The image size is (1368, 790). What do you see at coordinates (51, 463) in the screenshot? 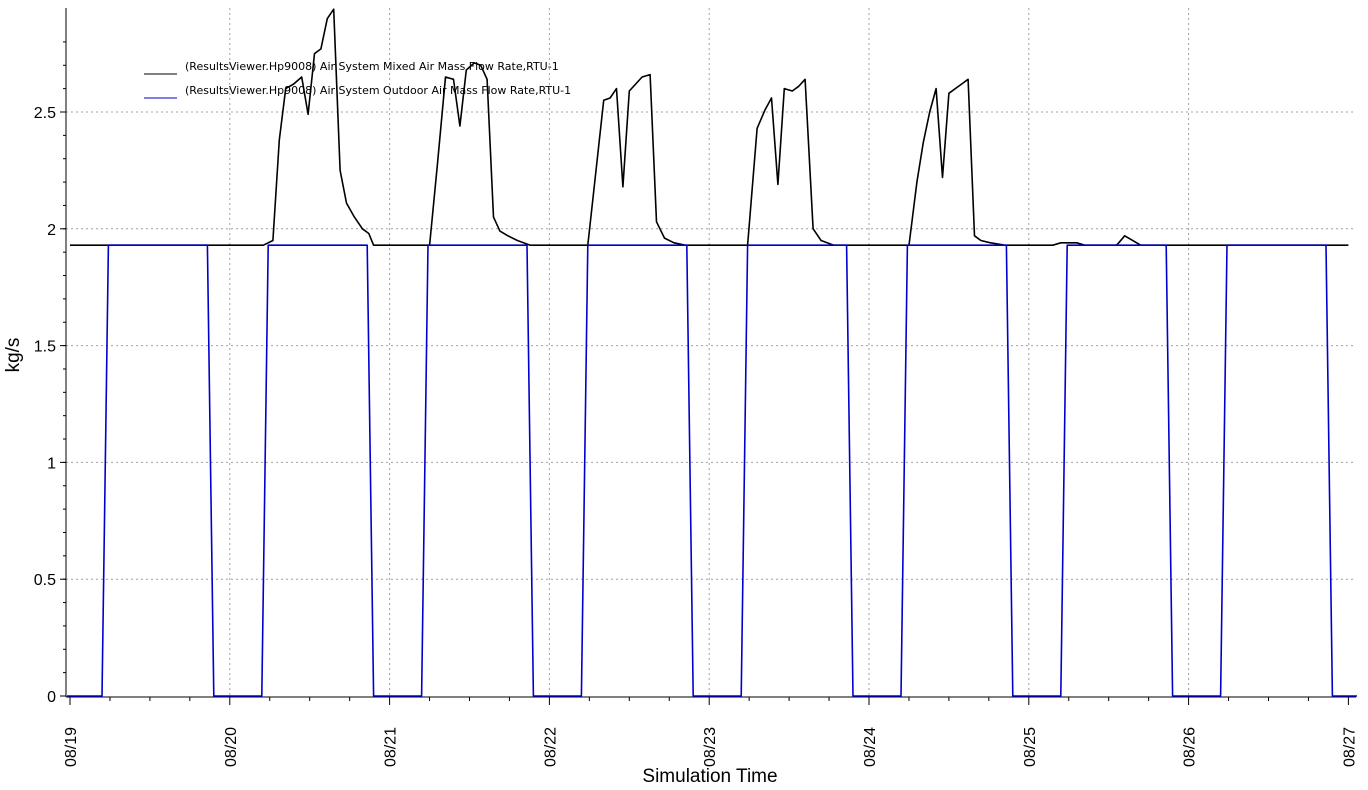
I see `y-tick-label: 1` at bounding box center [51, 463].